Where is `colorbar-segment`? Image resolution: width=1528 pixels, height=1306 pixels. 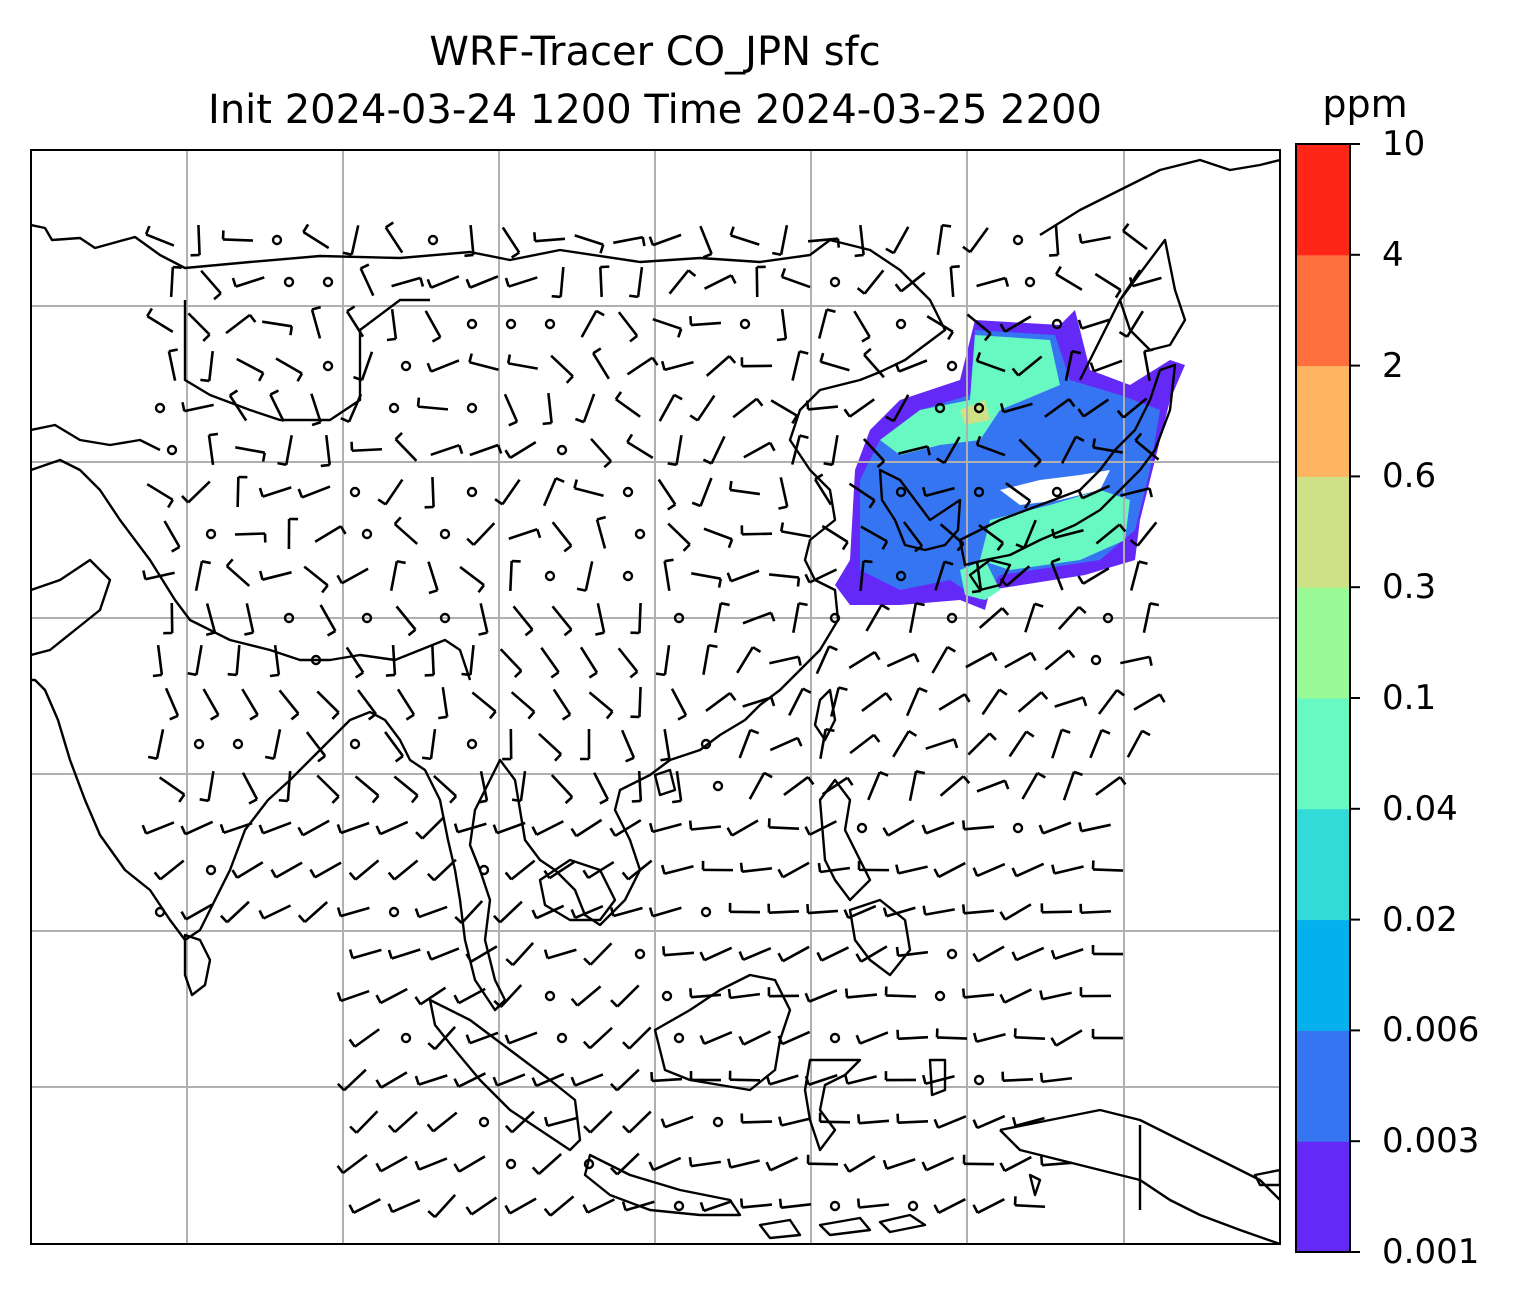 colorbar-segment is located at coordinates (1323, 421).